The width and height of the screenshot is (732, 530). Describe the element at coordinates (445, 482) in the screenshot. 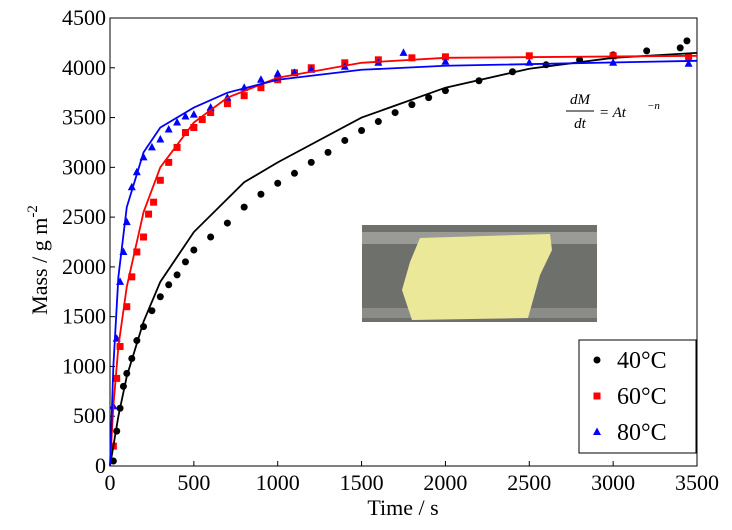

I see `x-tick-label: 2000` at that location.